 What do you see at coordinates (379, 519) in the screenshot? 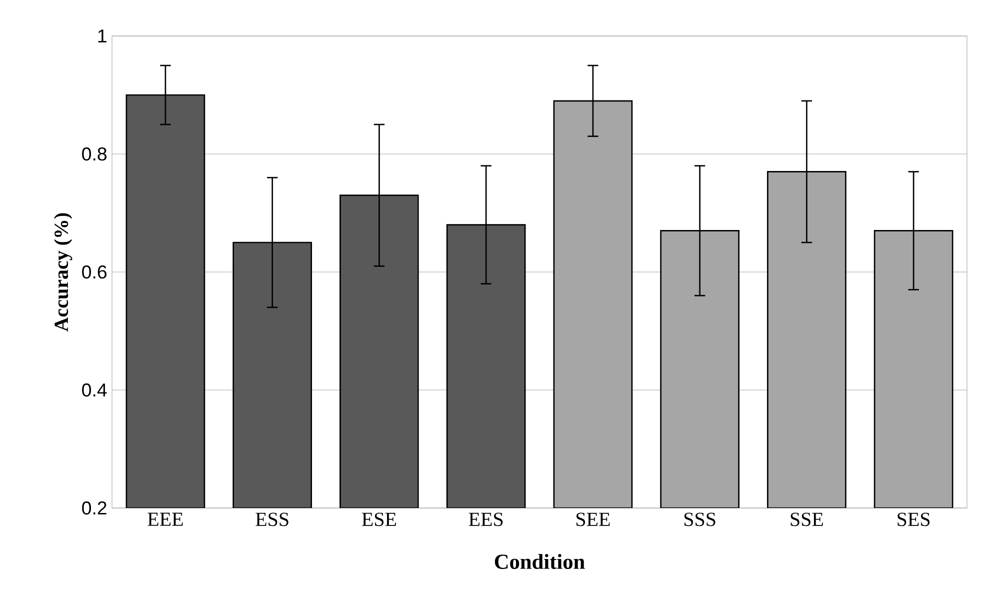
I see `x-tick-label: ESE` at bounding box center [379, 519].